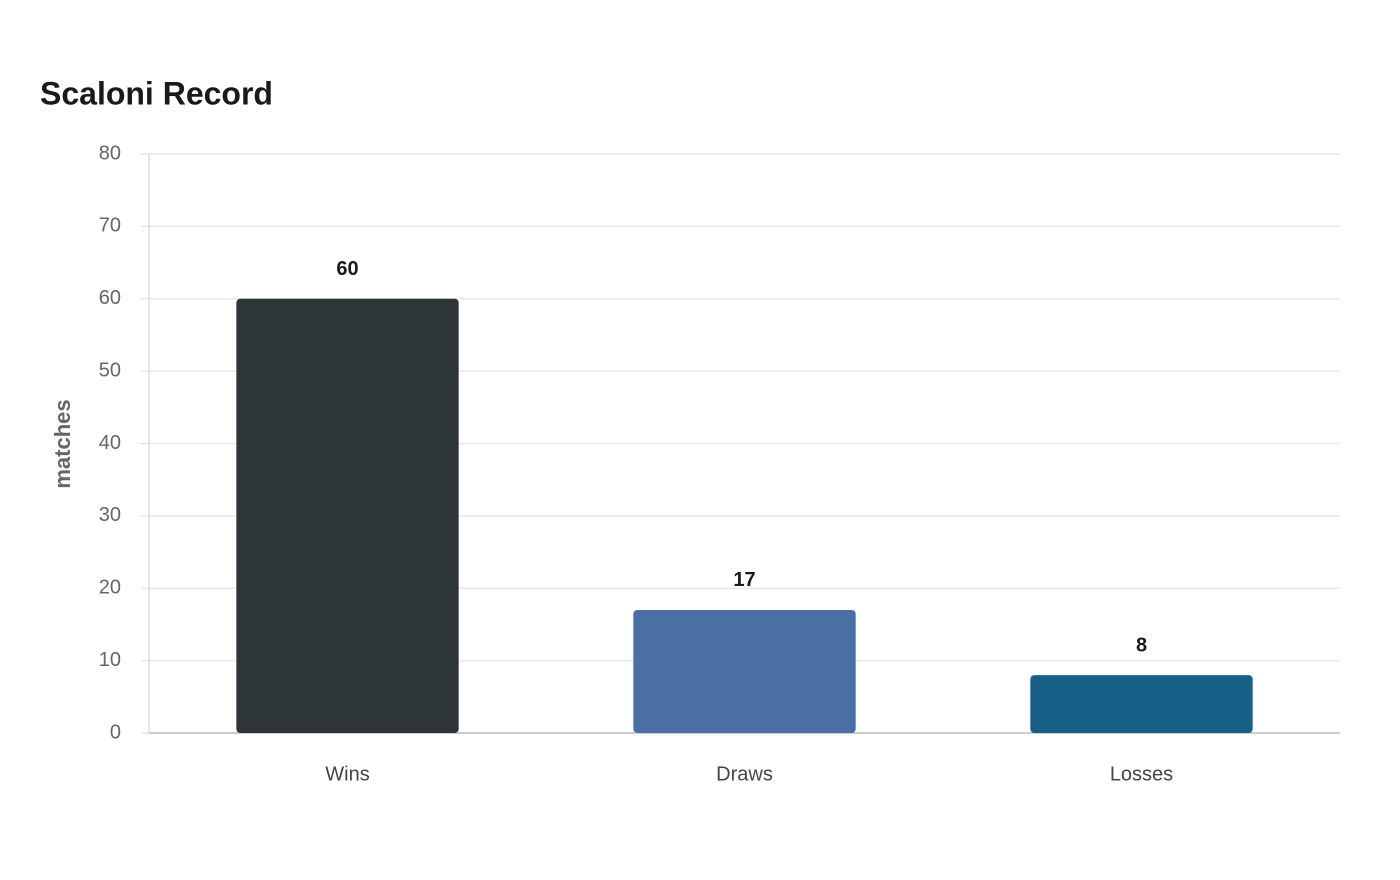 The width and height of the screenshot is (1400, 880). Describe the element at coordinates (744, 774) in the screenshot. I see `x-tick-label: Draws` at that location.